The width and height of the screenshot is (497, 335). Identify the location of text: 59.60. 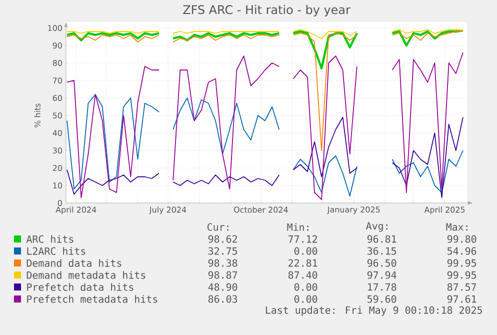
(382, 299).